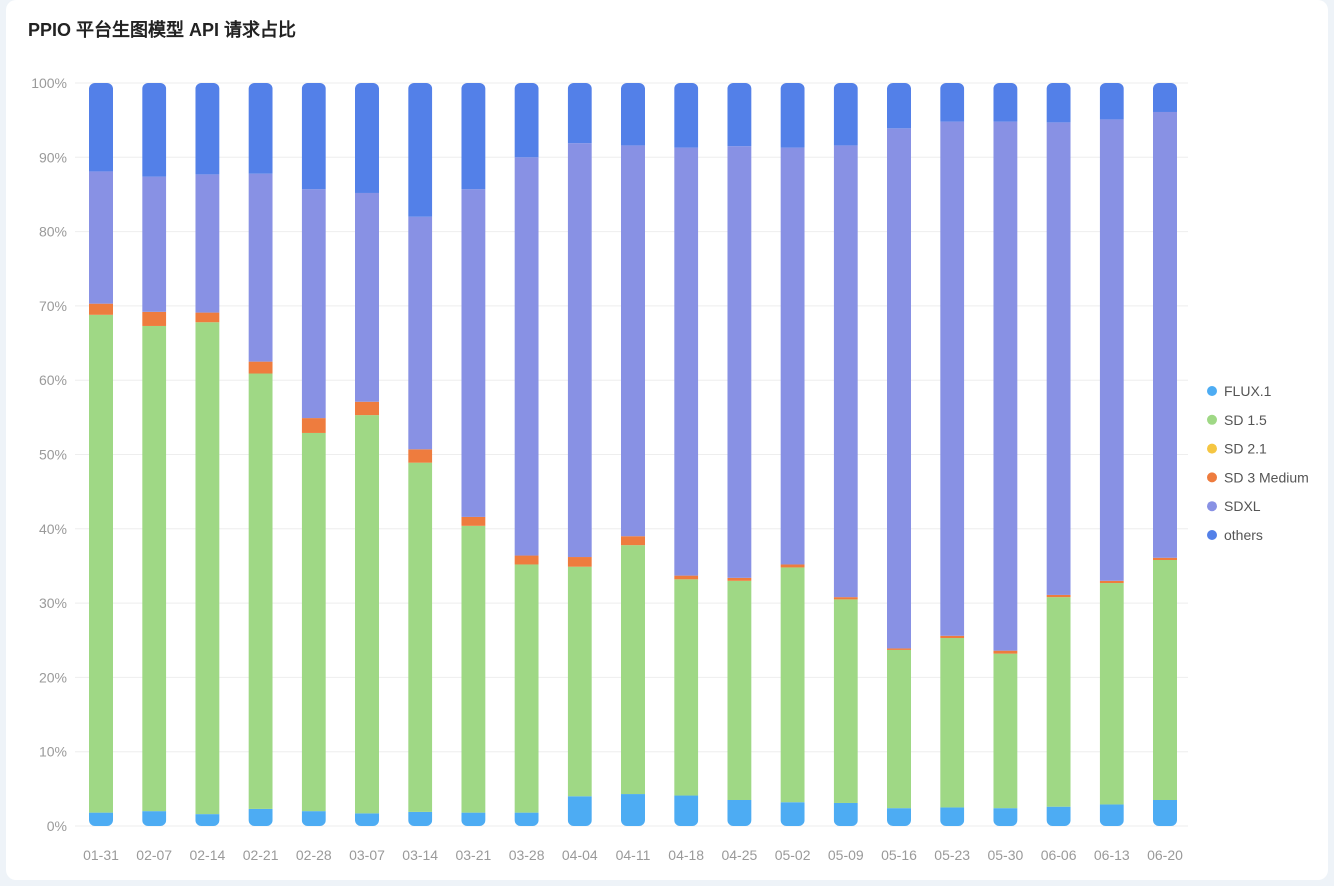 This screenshot has height=886, width=1334. Describe the element at coordinates (1243, 535) in the screenshot. I see `legend-label: others` at that location.